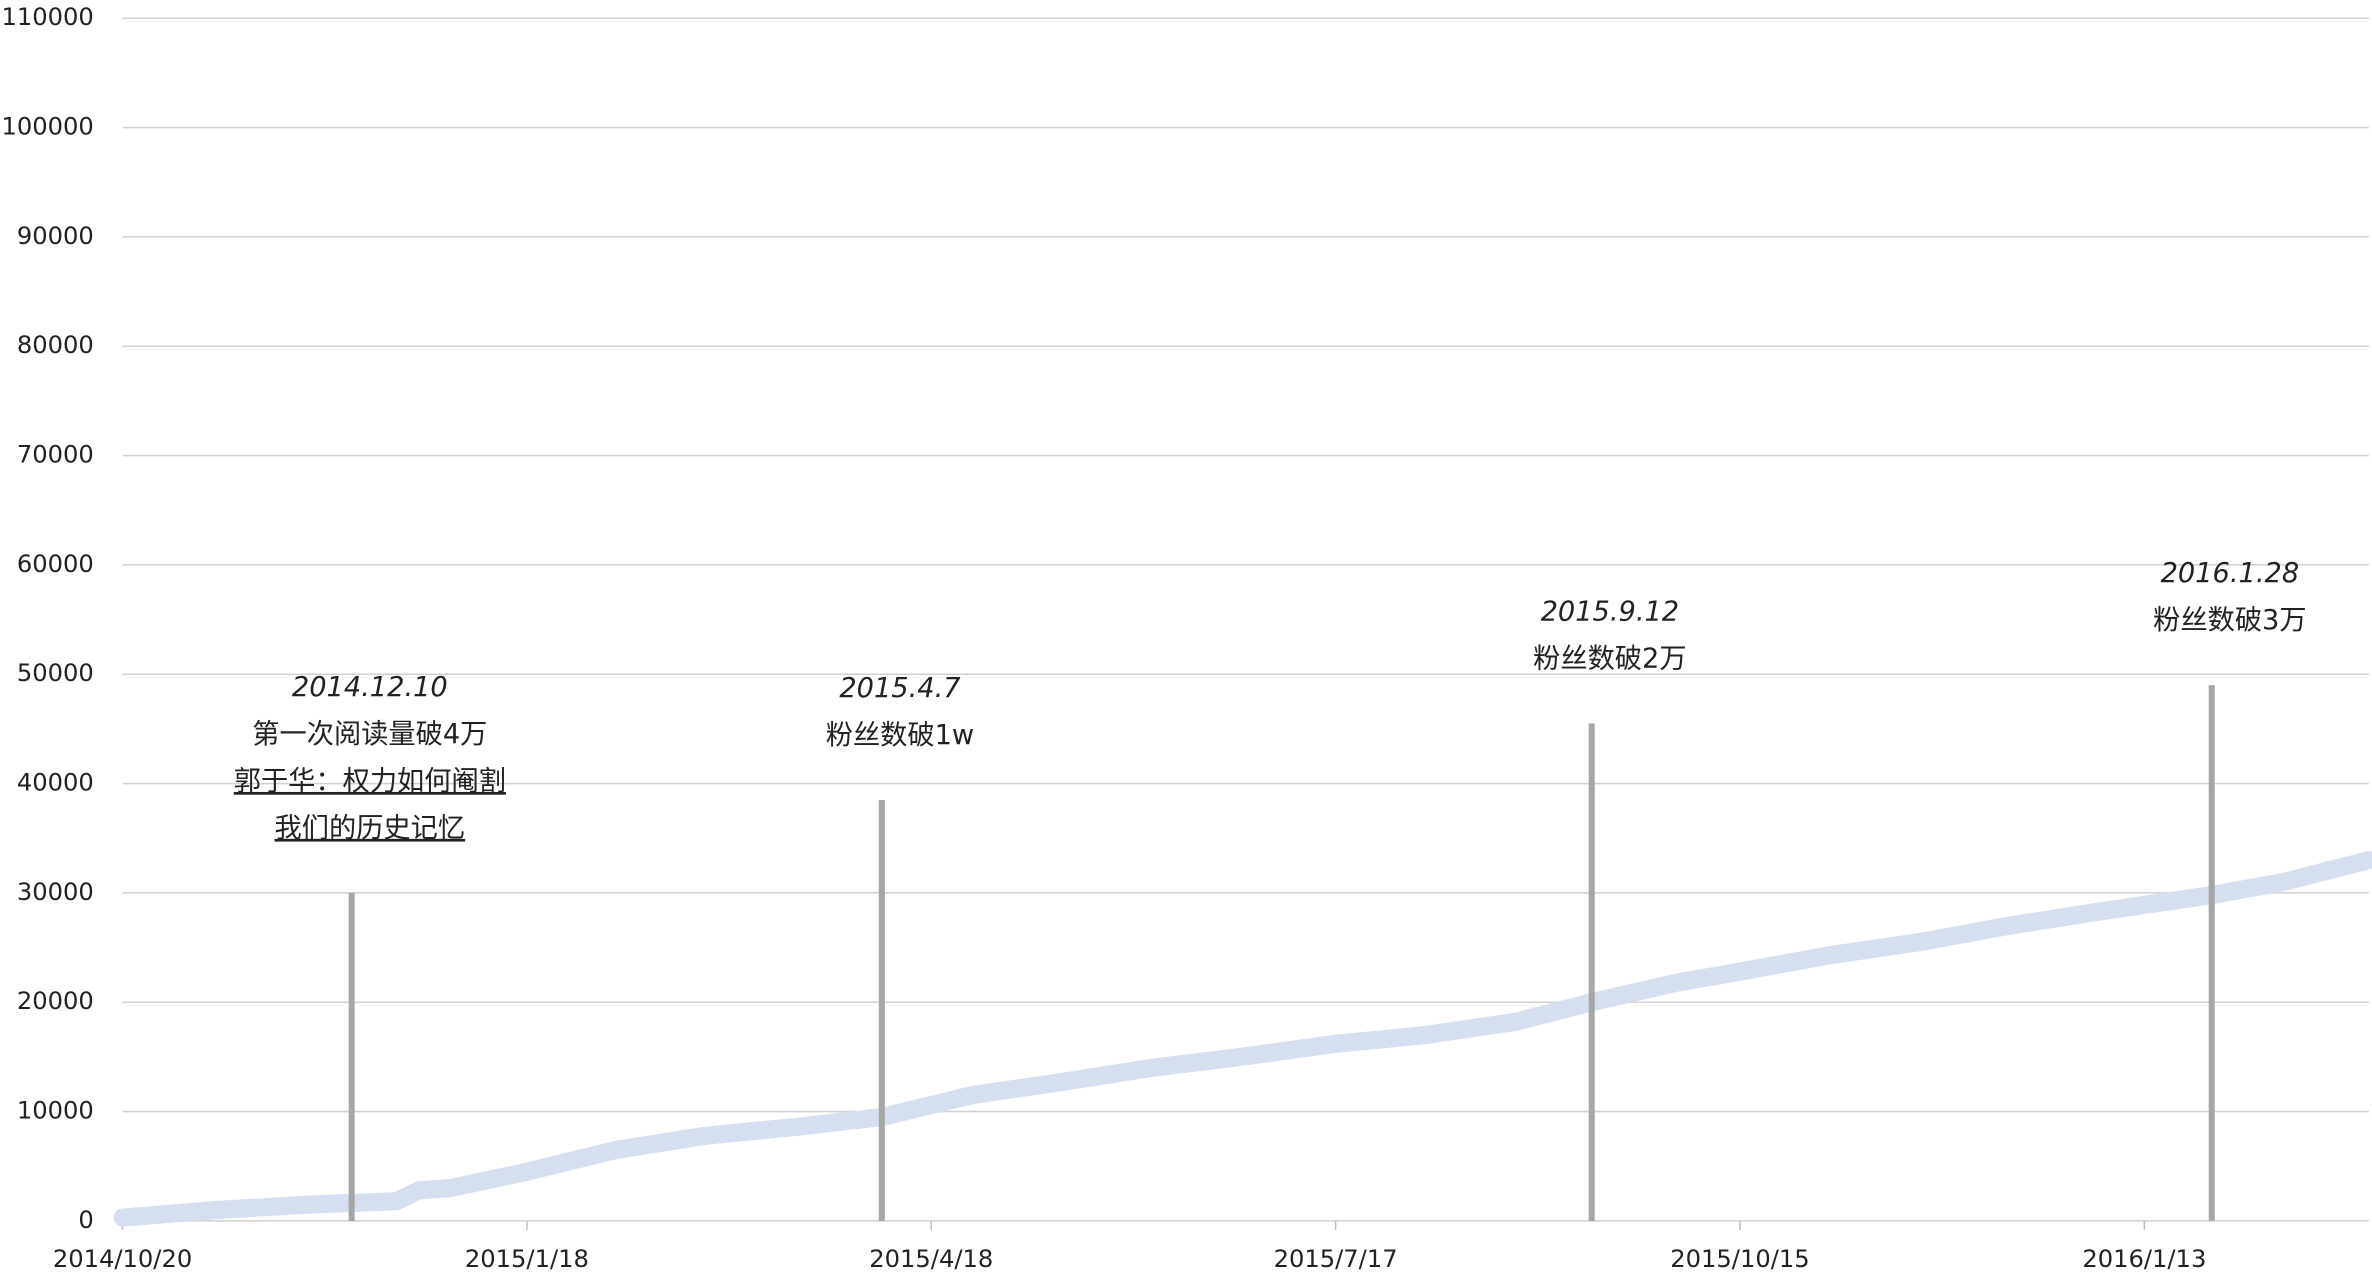 This screenshot has width=2372, height=1280. Describe the element at coordinates (55, 673) in the screenshot. I see `y-tick-label: 50000` at that location.